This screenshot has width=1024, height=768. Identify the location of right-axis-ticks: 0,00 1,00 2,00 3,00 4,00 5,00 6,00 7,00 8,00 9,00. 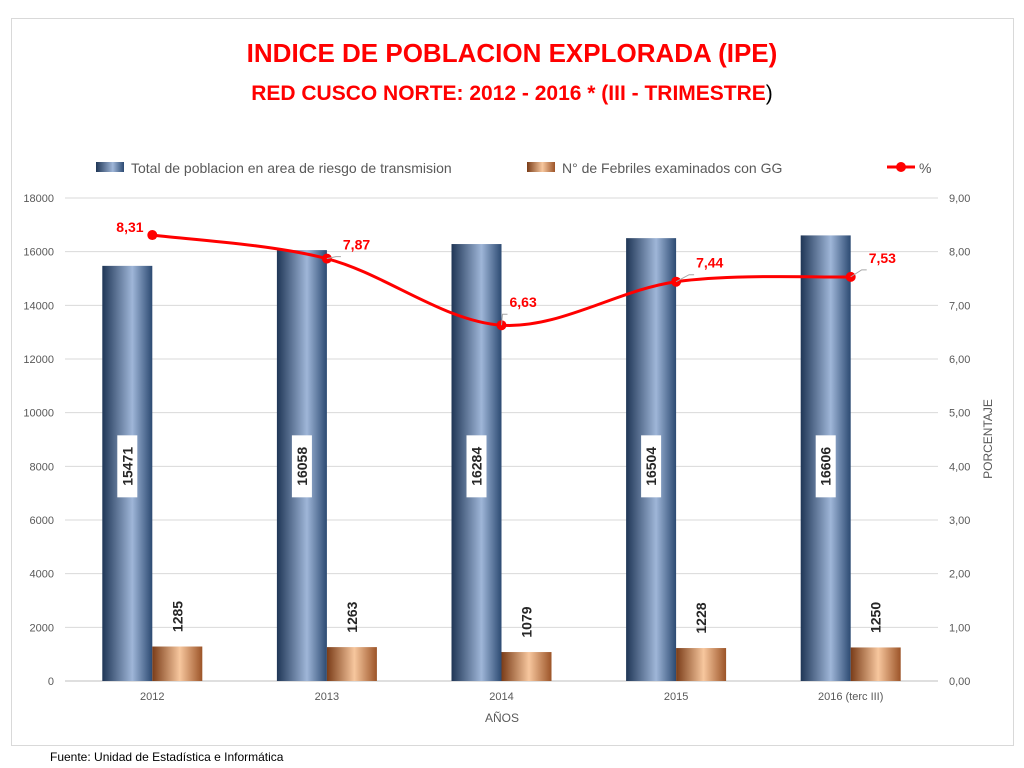
(959, 440).